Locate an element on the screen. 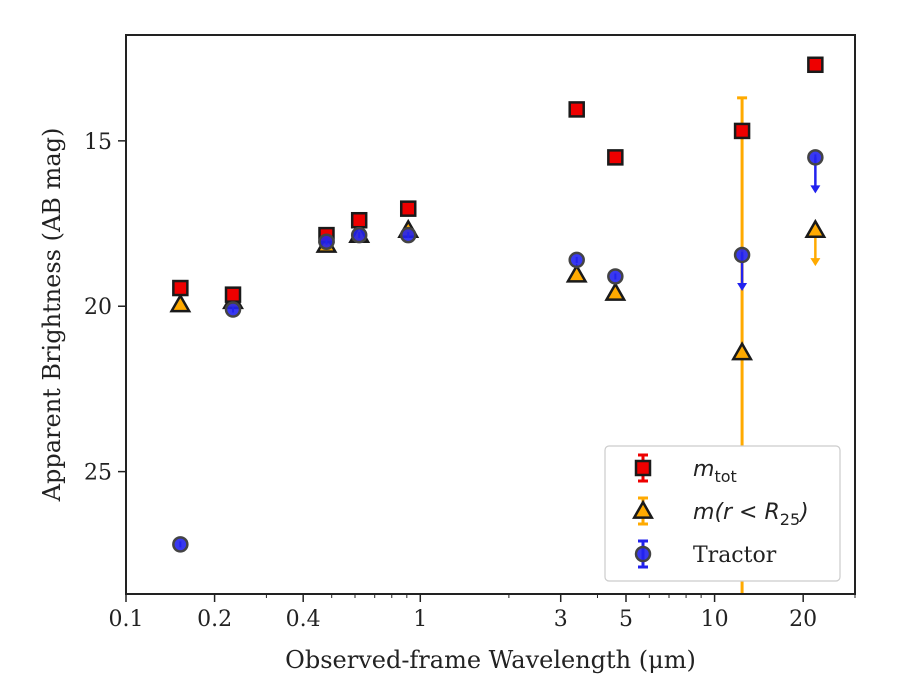  legend-box is located at coordinates (722, 513).